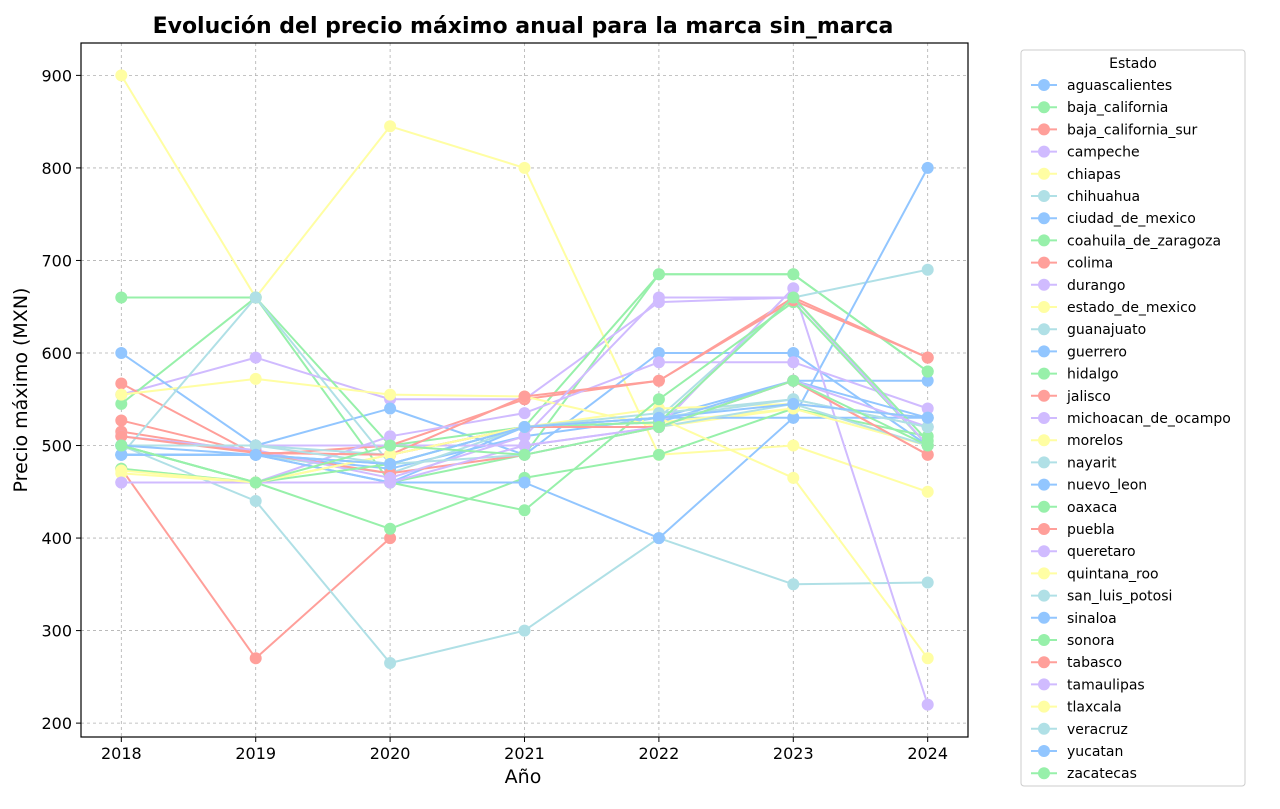  Describe the element at coordinates (1093, 375) in the screenshot. I see `legend-label: hidalgo` at that location.